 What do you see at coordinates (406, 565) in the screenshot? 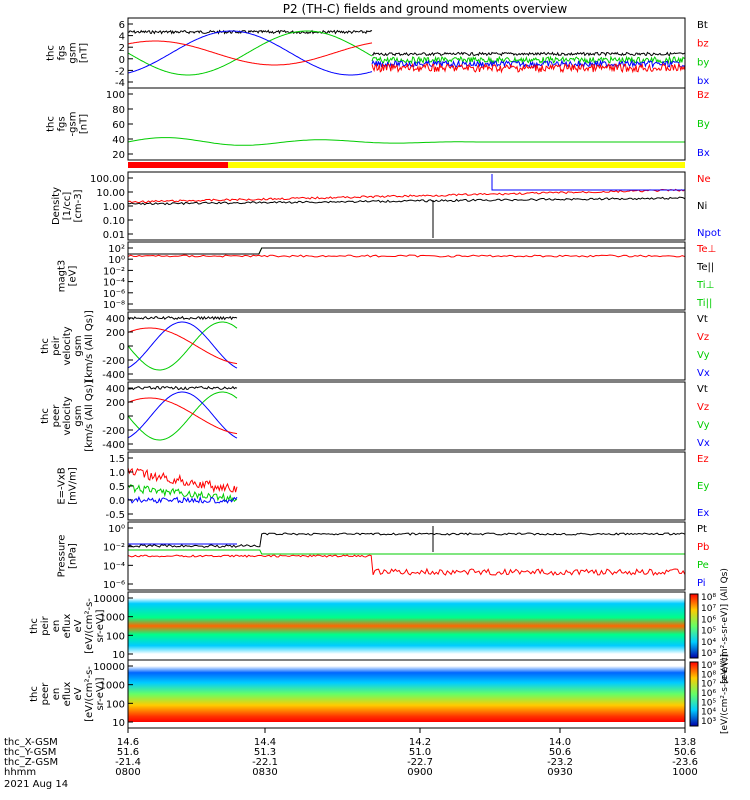
I see `series-pb` at bounding box center [406, 565].